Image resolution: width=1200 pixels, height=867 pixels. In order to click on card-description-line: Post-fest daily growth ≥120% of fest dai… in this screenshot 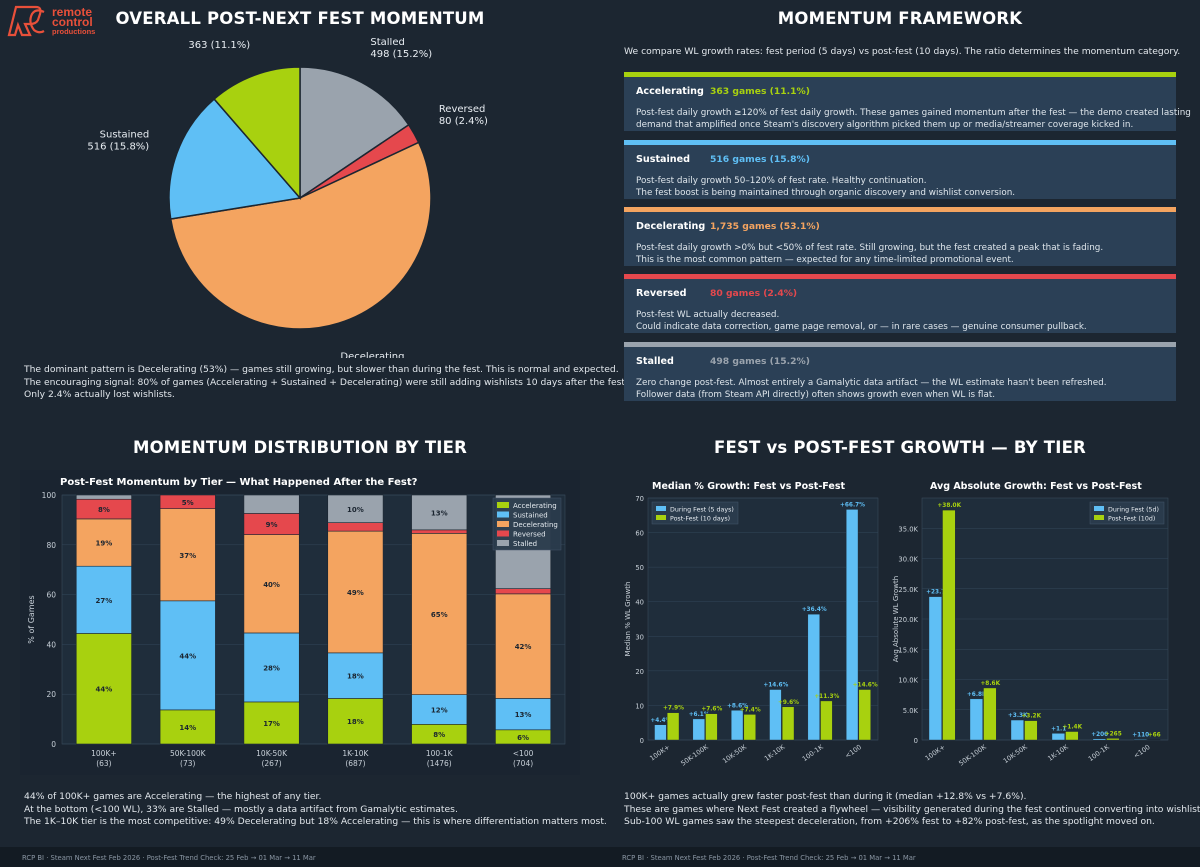, I will do `click(913, 113)`.